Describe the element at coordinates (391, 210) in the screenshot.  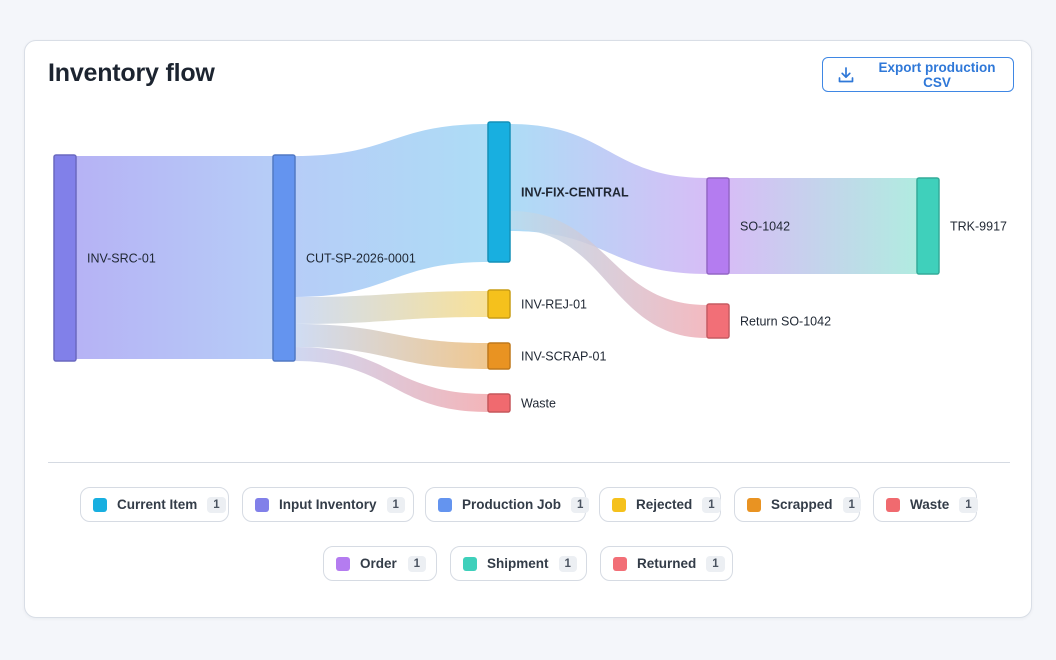
I see `sankey-link-cut-sp-2026-0001-to-inv-fix-central` at that location.